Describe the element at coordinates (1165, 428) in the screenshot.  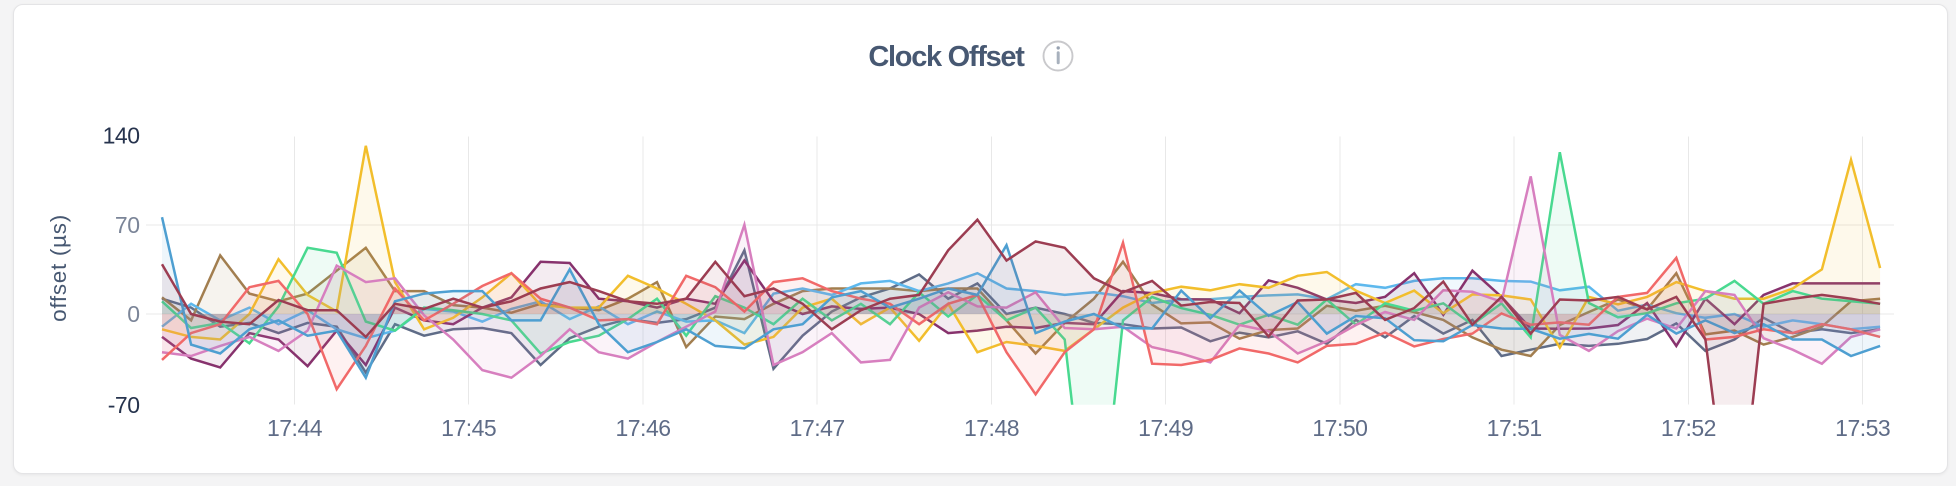
I see `svg-text: 17:49` at that location.